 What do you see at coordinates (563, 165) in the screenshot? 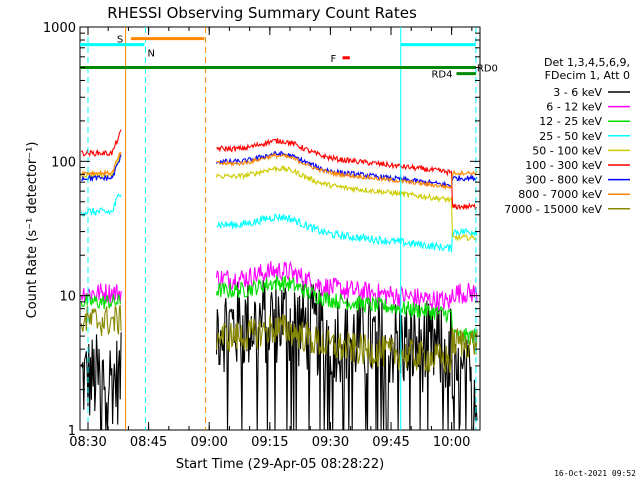
I see `legend-label-5: 100 - 300 keV` at bounding box center [563, 165].